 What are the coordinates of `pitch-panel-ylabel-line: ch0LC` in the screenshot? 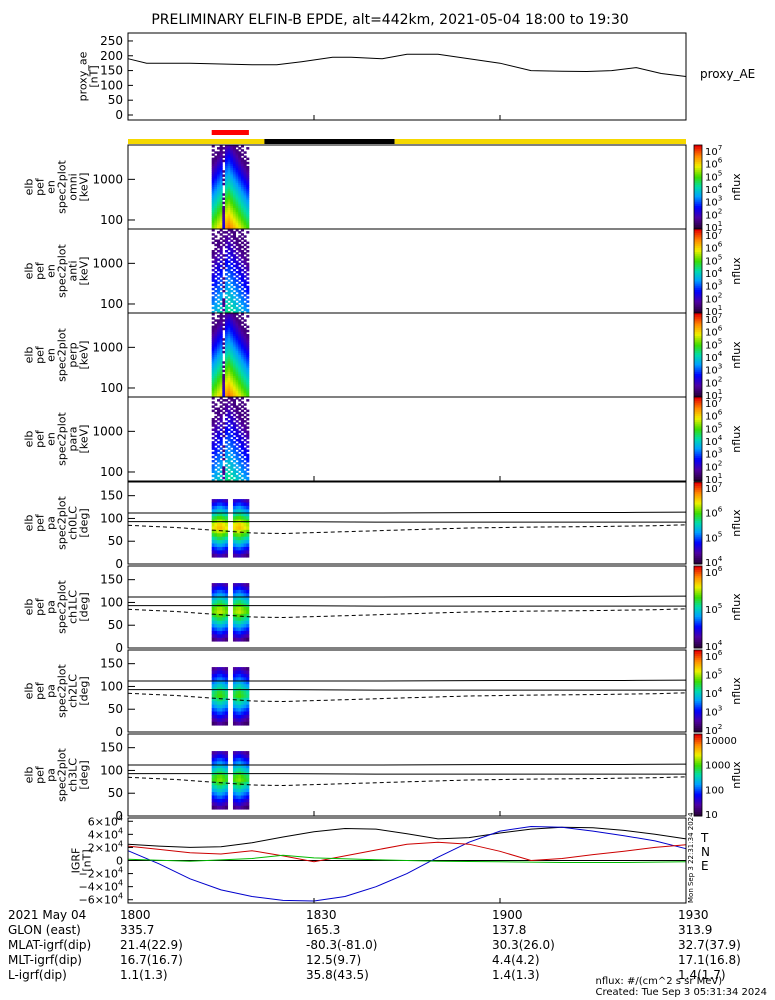 It's located at (73, 523).